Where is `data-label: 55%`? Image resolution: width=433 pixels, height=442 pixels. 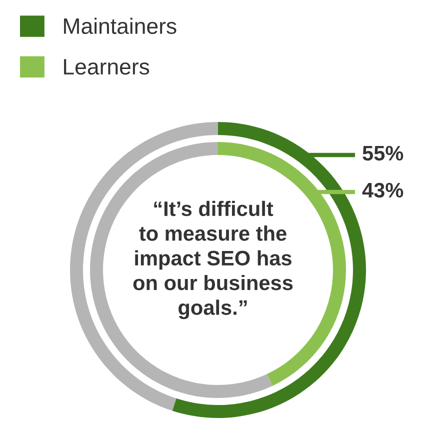
data-label: 55% is located at coordinates (383, 153).